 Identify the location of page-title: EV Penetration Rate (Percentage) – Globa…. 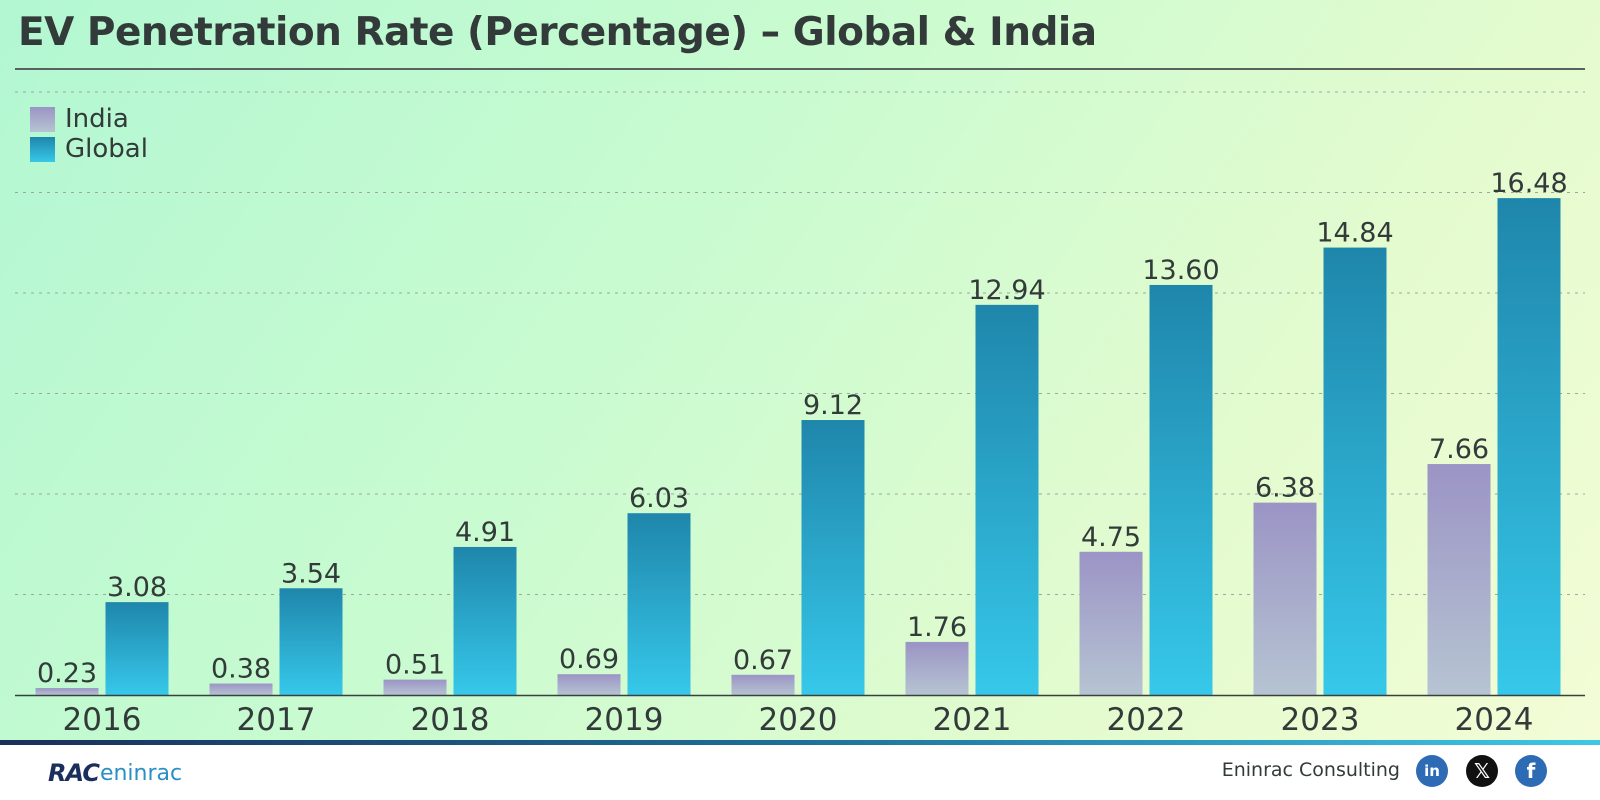
(557, 32).